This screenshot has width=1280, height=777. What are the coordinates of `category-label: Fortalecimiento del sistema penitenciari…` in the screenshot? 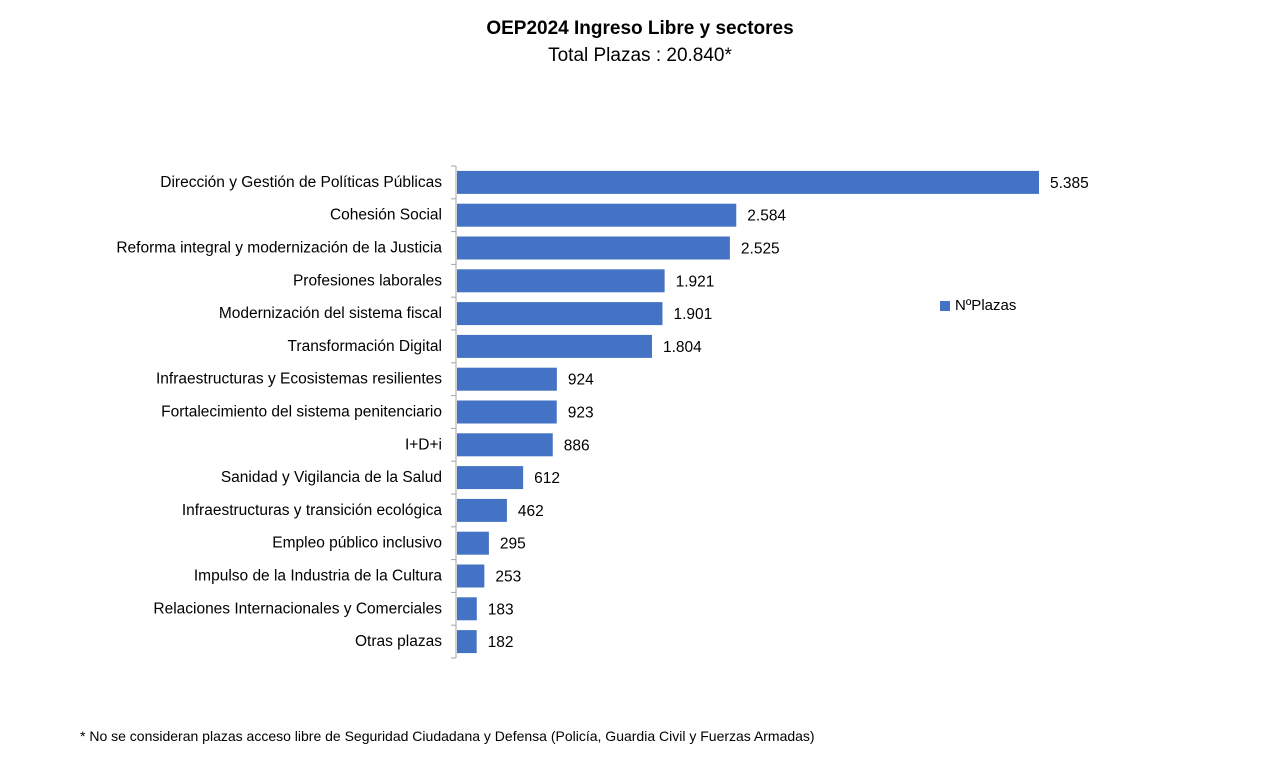 It's located at (301, 412).